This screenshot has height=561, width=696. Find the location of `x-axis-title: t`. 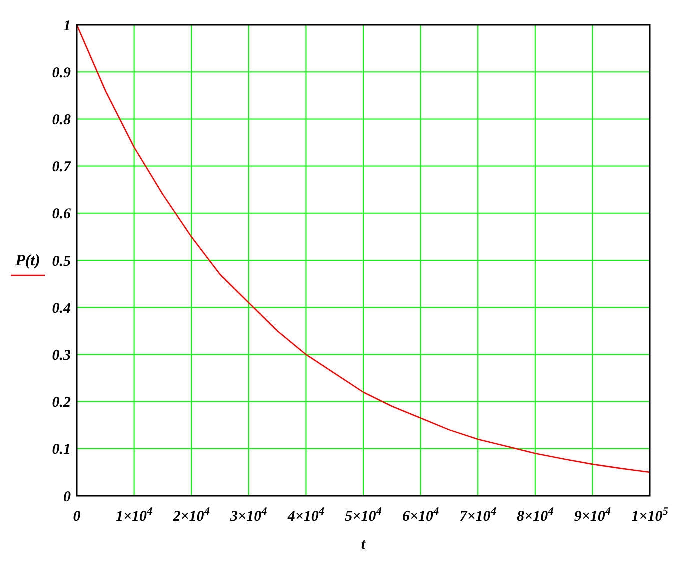

x-axis-title: t is located at coordinates (363, 545).